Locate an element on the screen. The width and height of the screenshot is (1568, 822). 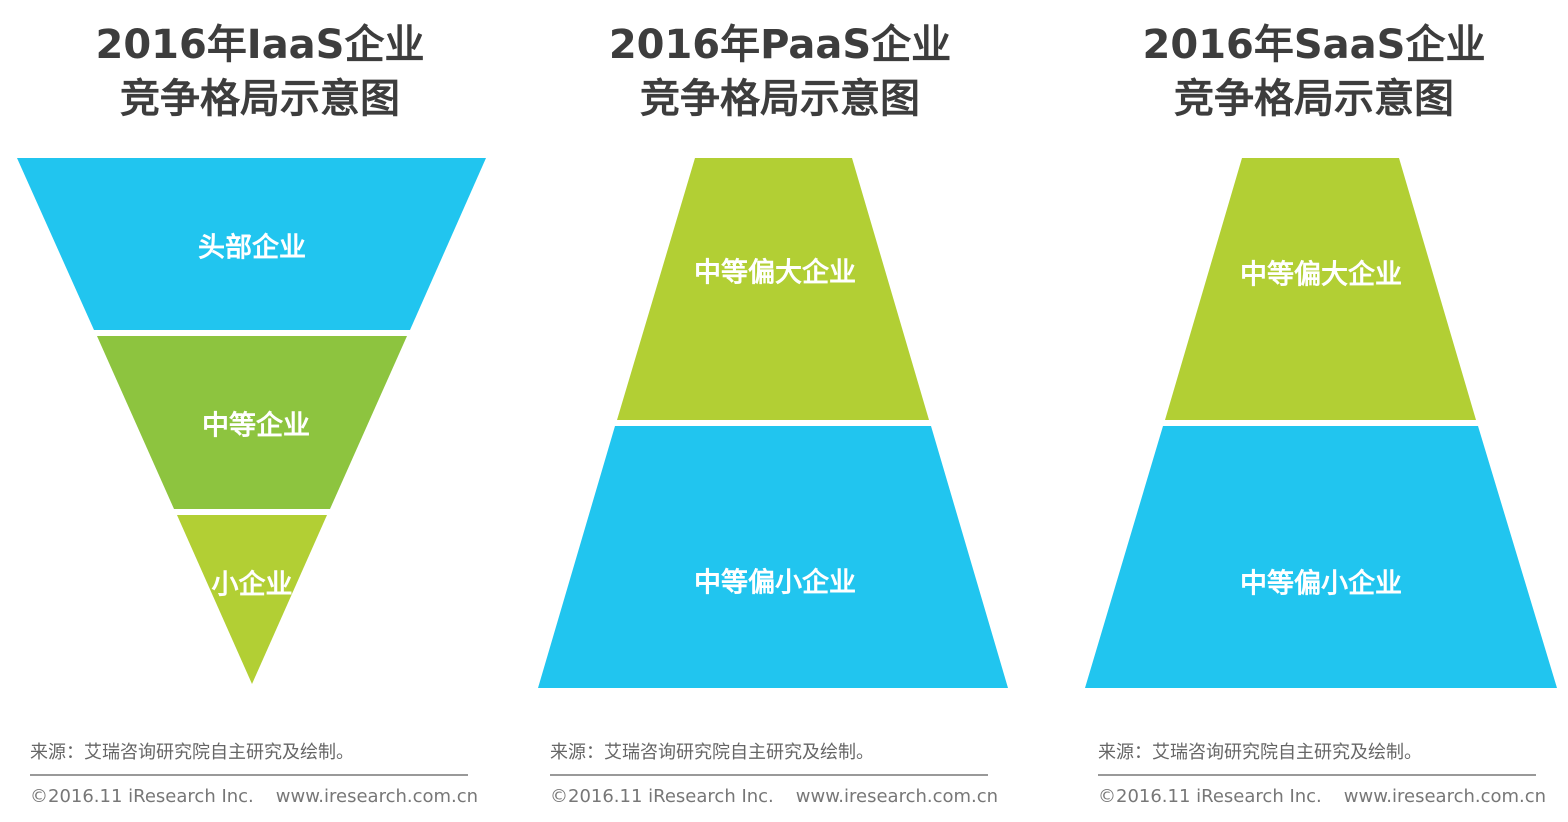
saas-source: 来源：艾瑞咨询研究院自主研究及绘制。 is located at coordinates (1260, 752).